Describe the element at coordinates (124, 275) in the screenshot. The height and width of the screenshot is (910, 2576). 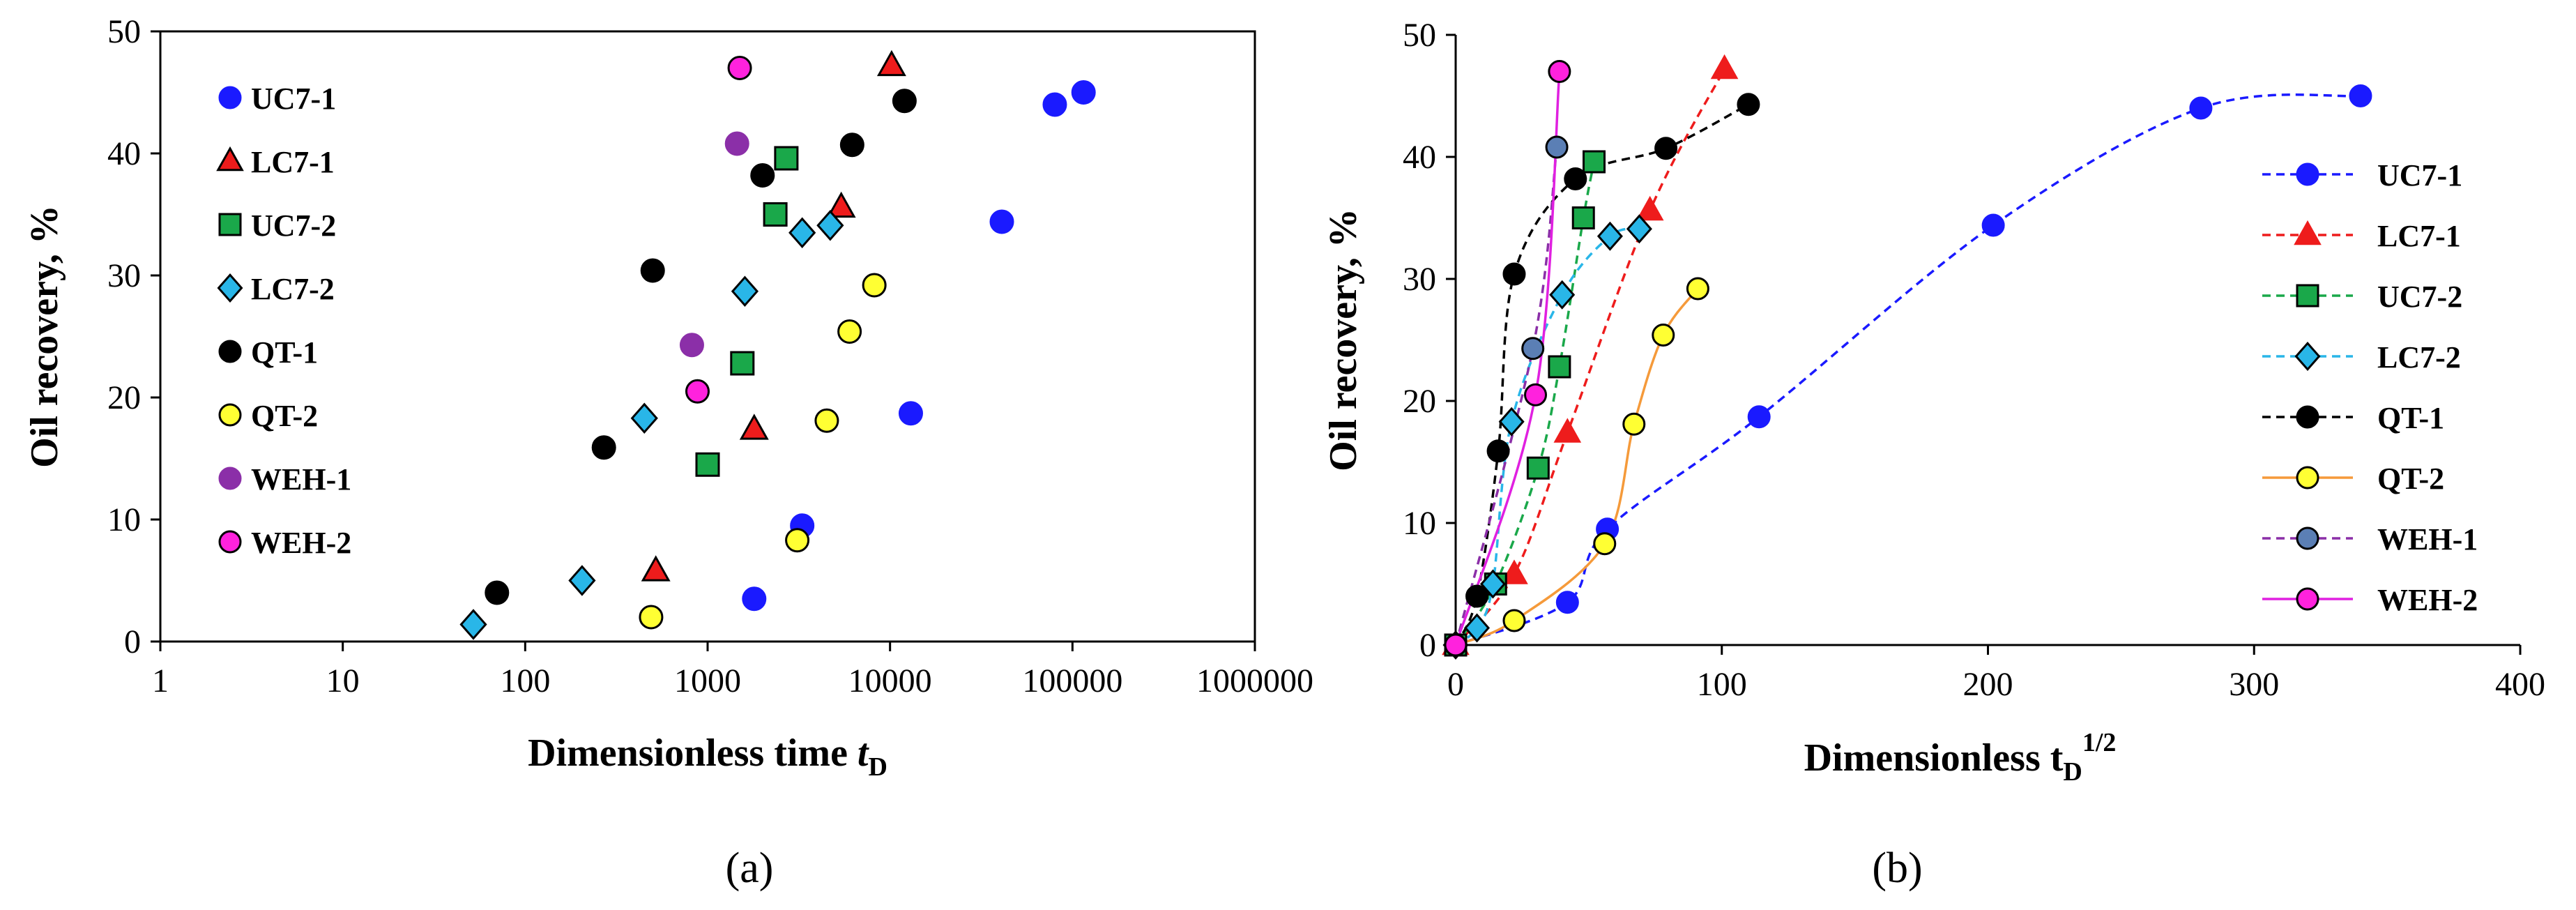
I see `y-tick-label: 30` at that location.